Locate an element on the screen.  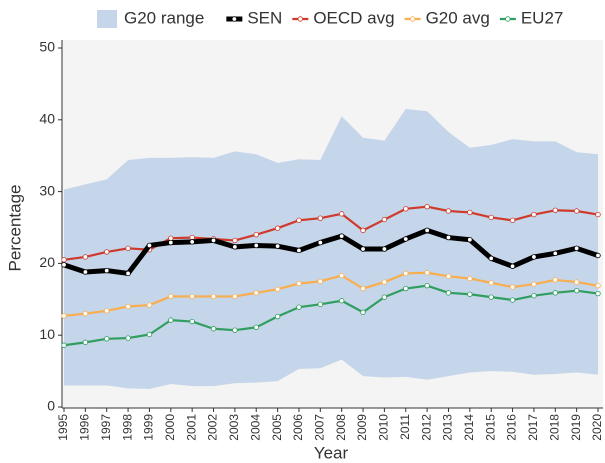
x-tick-label: 2000 is located at coordinates (170, 427).